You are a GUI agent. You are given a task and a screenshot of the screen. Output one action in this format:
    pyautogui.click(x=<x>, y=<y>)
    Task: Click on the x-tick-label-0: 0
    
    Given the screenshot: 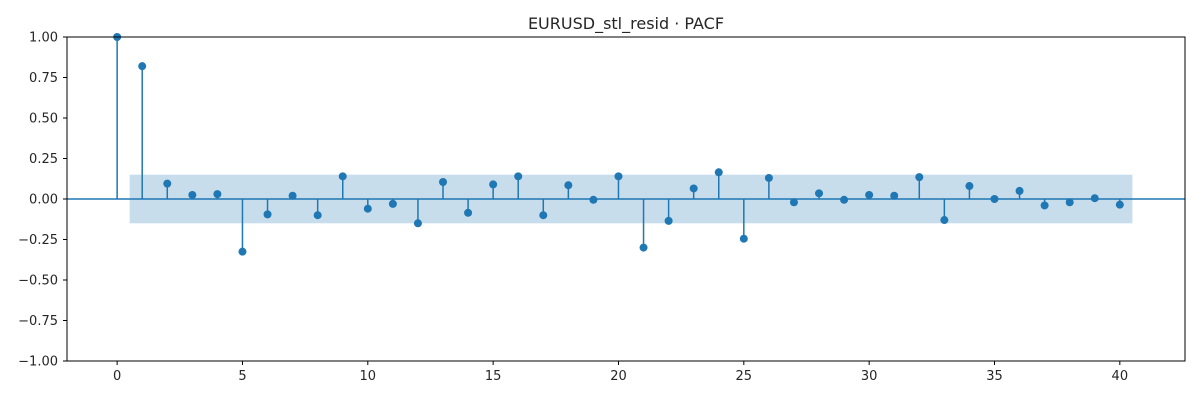 What is the action you would take?
    pyautogui.click(x=117, y=376)
    